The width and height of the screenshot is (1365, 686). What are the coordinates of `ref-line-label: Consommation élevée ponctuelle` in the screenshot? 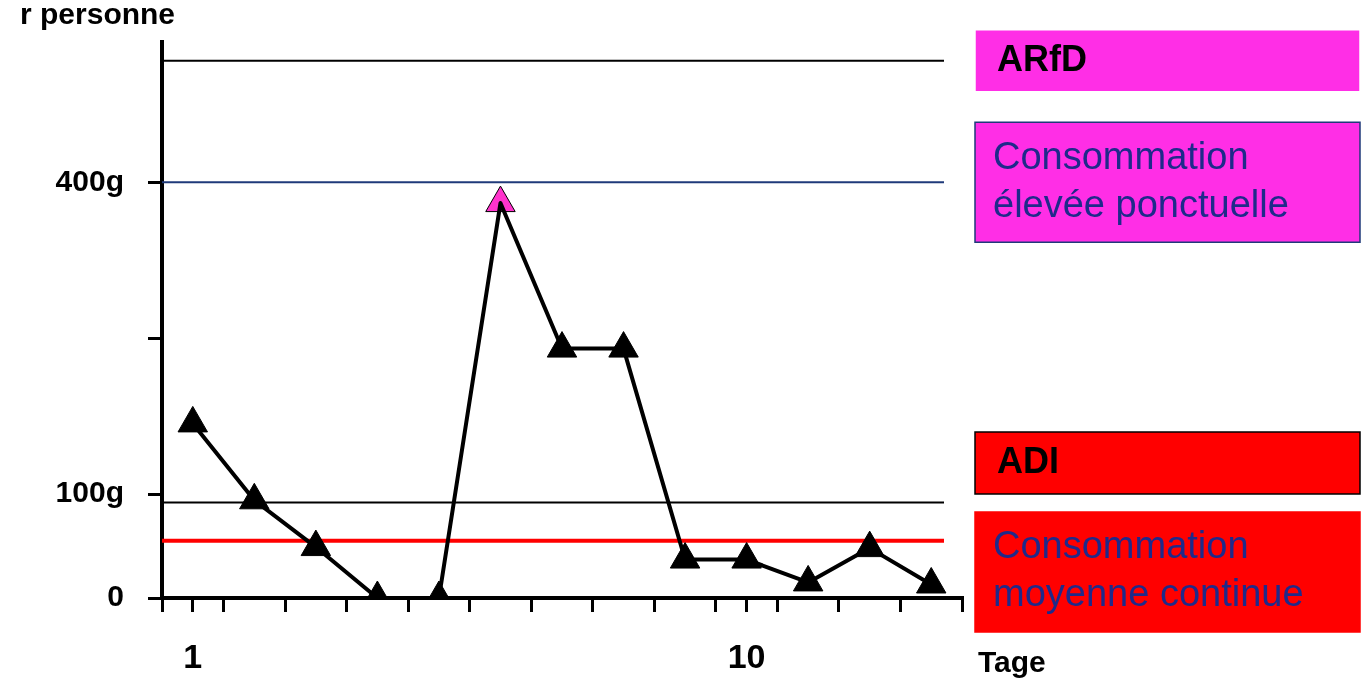 It's located at (1141, 179).